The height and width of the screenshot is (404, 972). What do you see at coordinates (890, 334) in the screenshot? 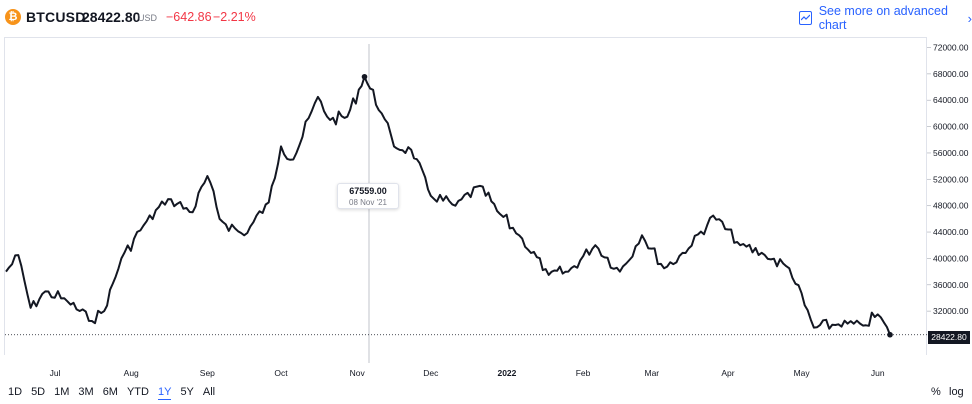
I see `last-price-marker` at bounding box center [890, 334].